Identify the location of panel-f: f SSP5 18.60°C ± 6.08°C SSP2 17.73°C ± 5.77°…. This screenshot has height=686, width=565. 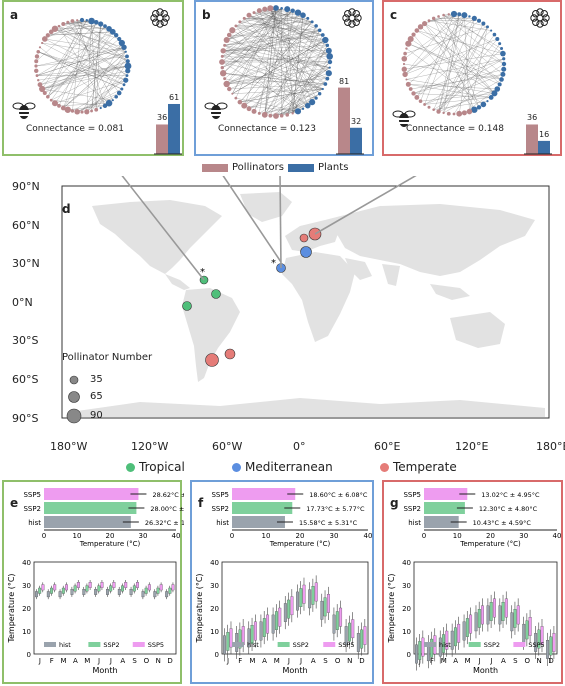
(282, 582).